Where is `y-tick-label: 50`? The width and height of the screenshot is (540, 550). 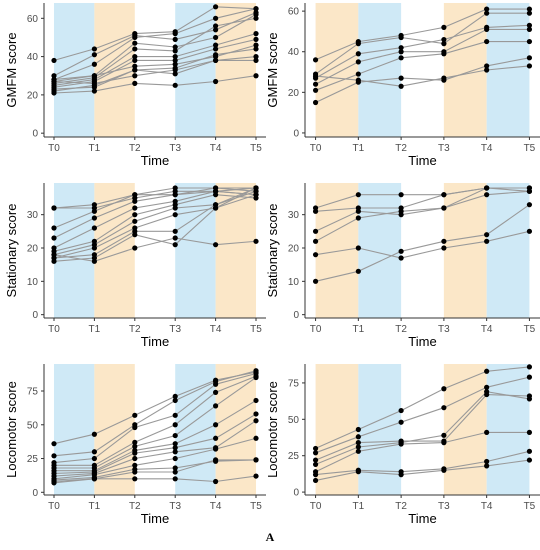
y-tick-label: 50 is located at coordinates (33, 425).